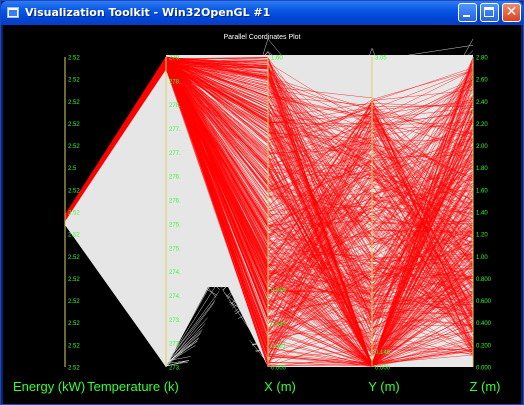 The width and height of the screenshot is (524, 405). Describe the element at coordinates (484, 386) in the screenshot. I see `axis-title: Z (m)` at that location.